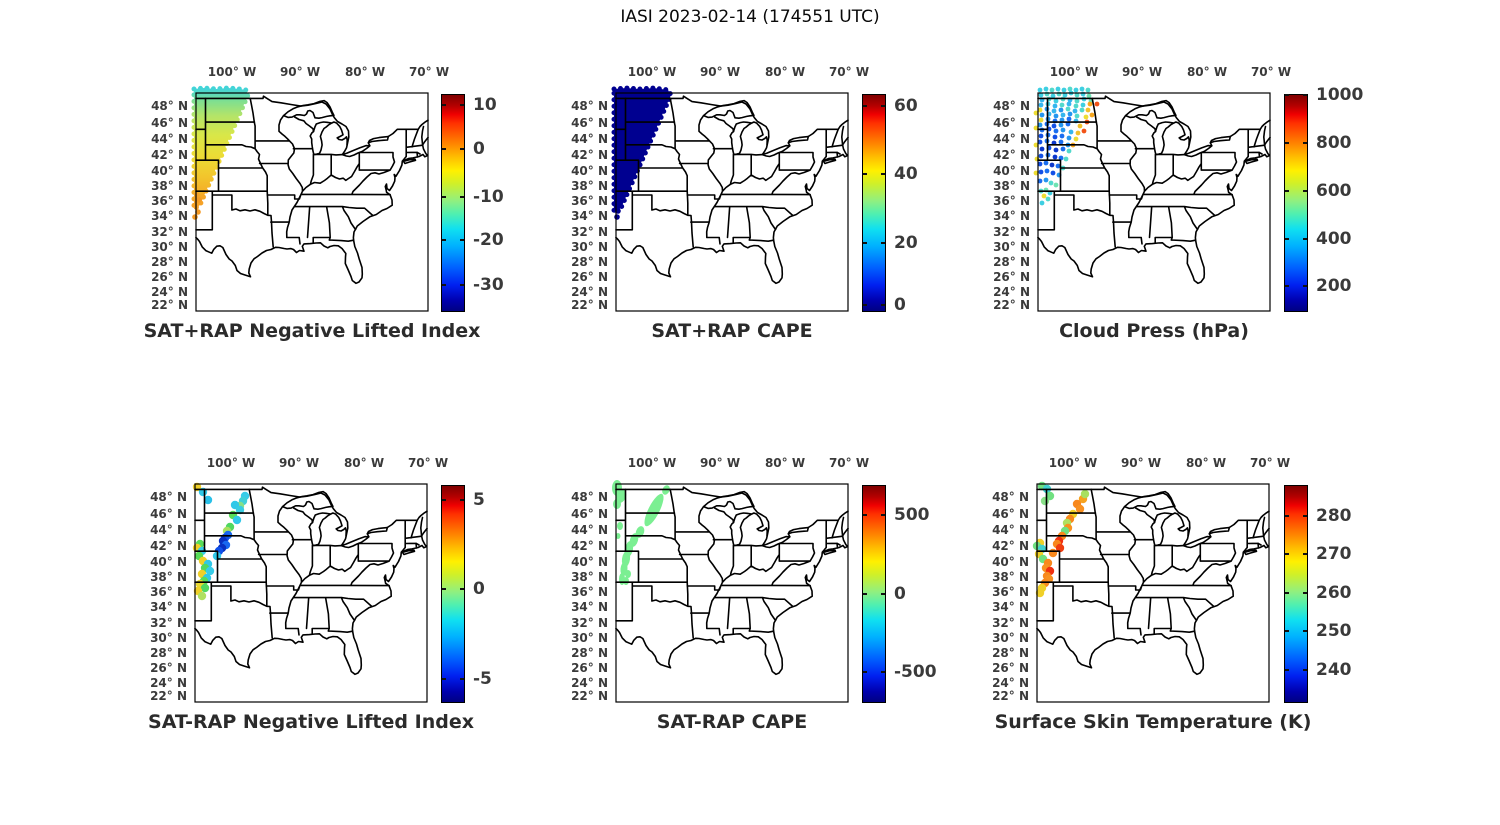 The width and height of the screenshot is (1500, 825). Describe the element at coordinates (1154, 331) in the screenshot. I see `panel-title: Cloud Press (hPa)` at that location.